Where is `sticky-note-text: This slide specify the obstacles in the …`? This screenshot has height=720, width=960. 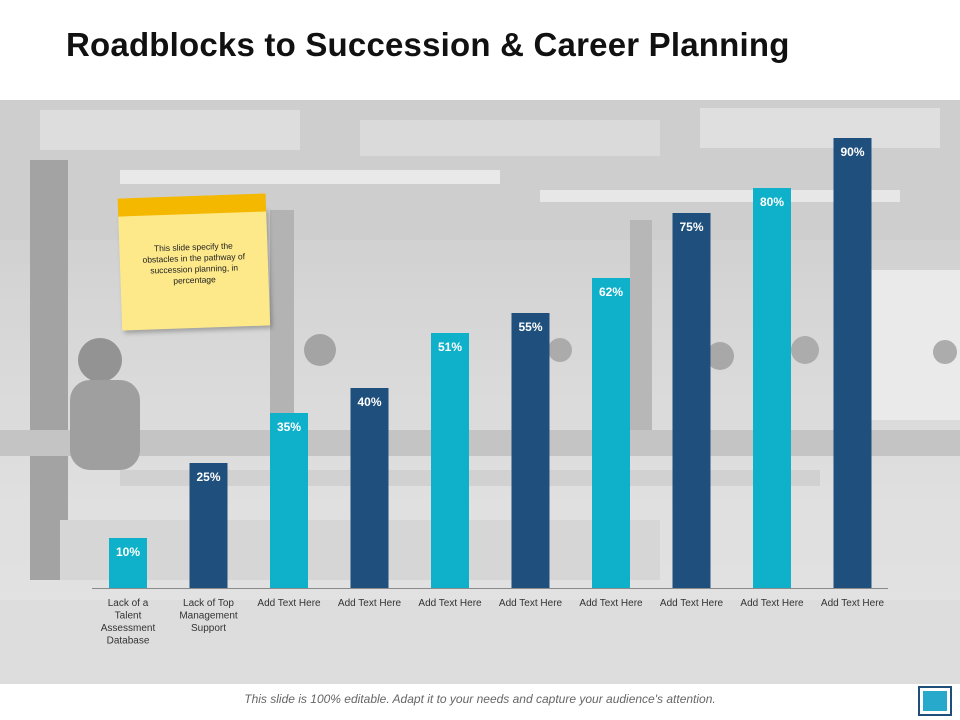 sticky-note-text: This slide specify the obstacles in the … is located at coordinates (194, 263).